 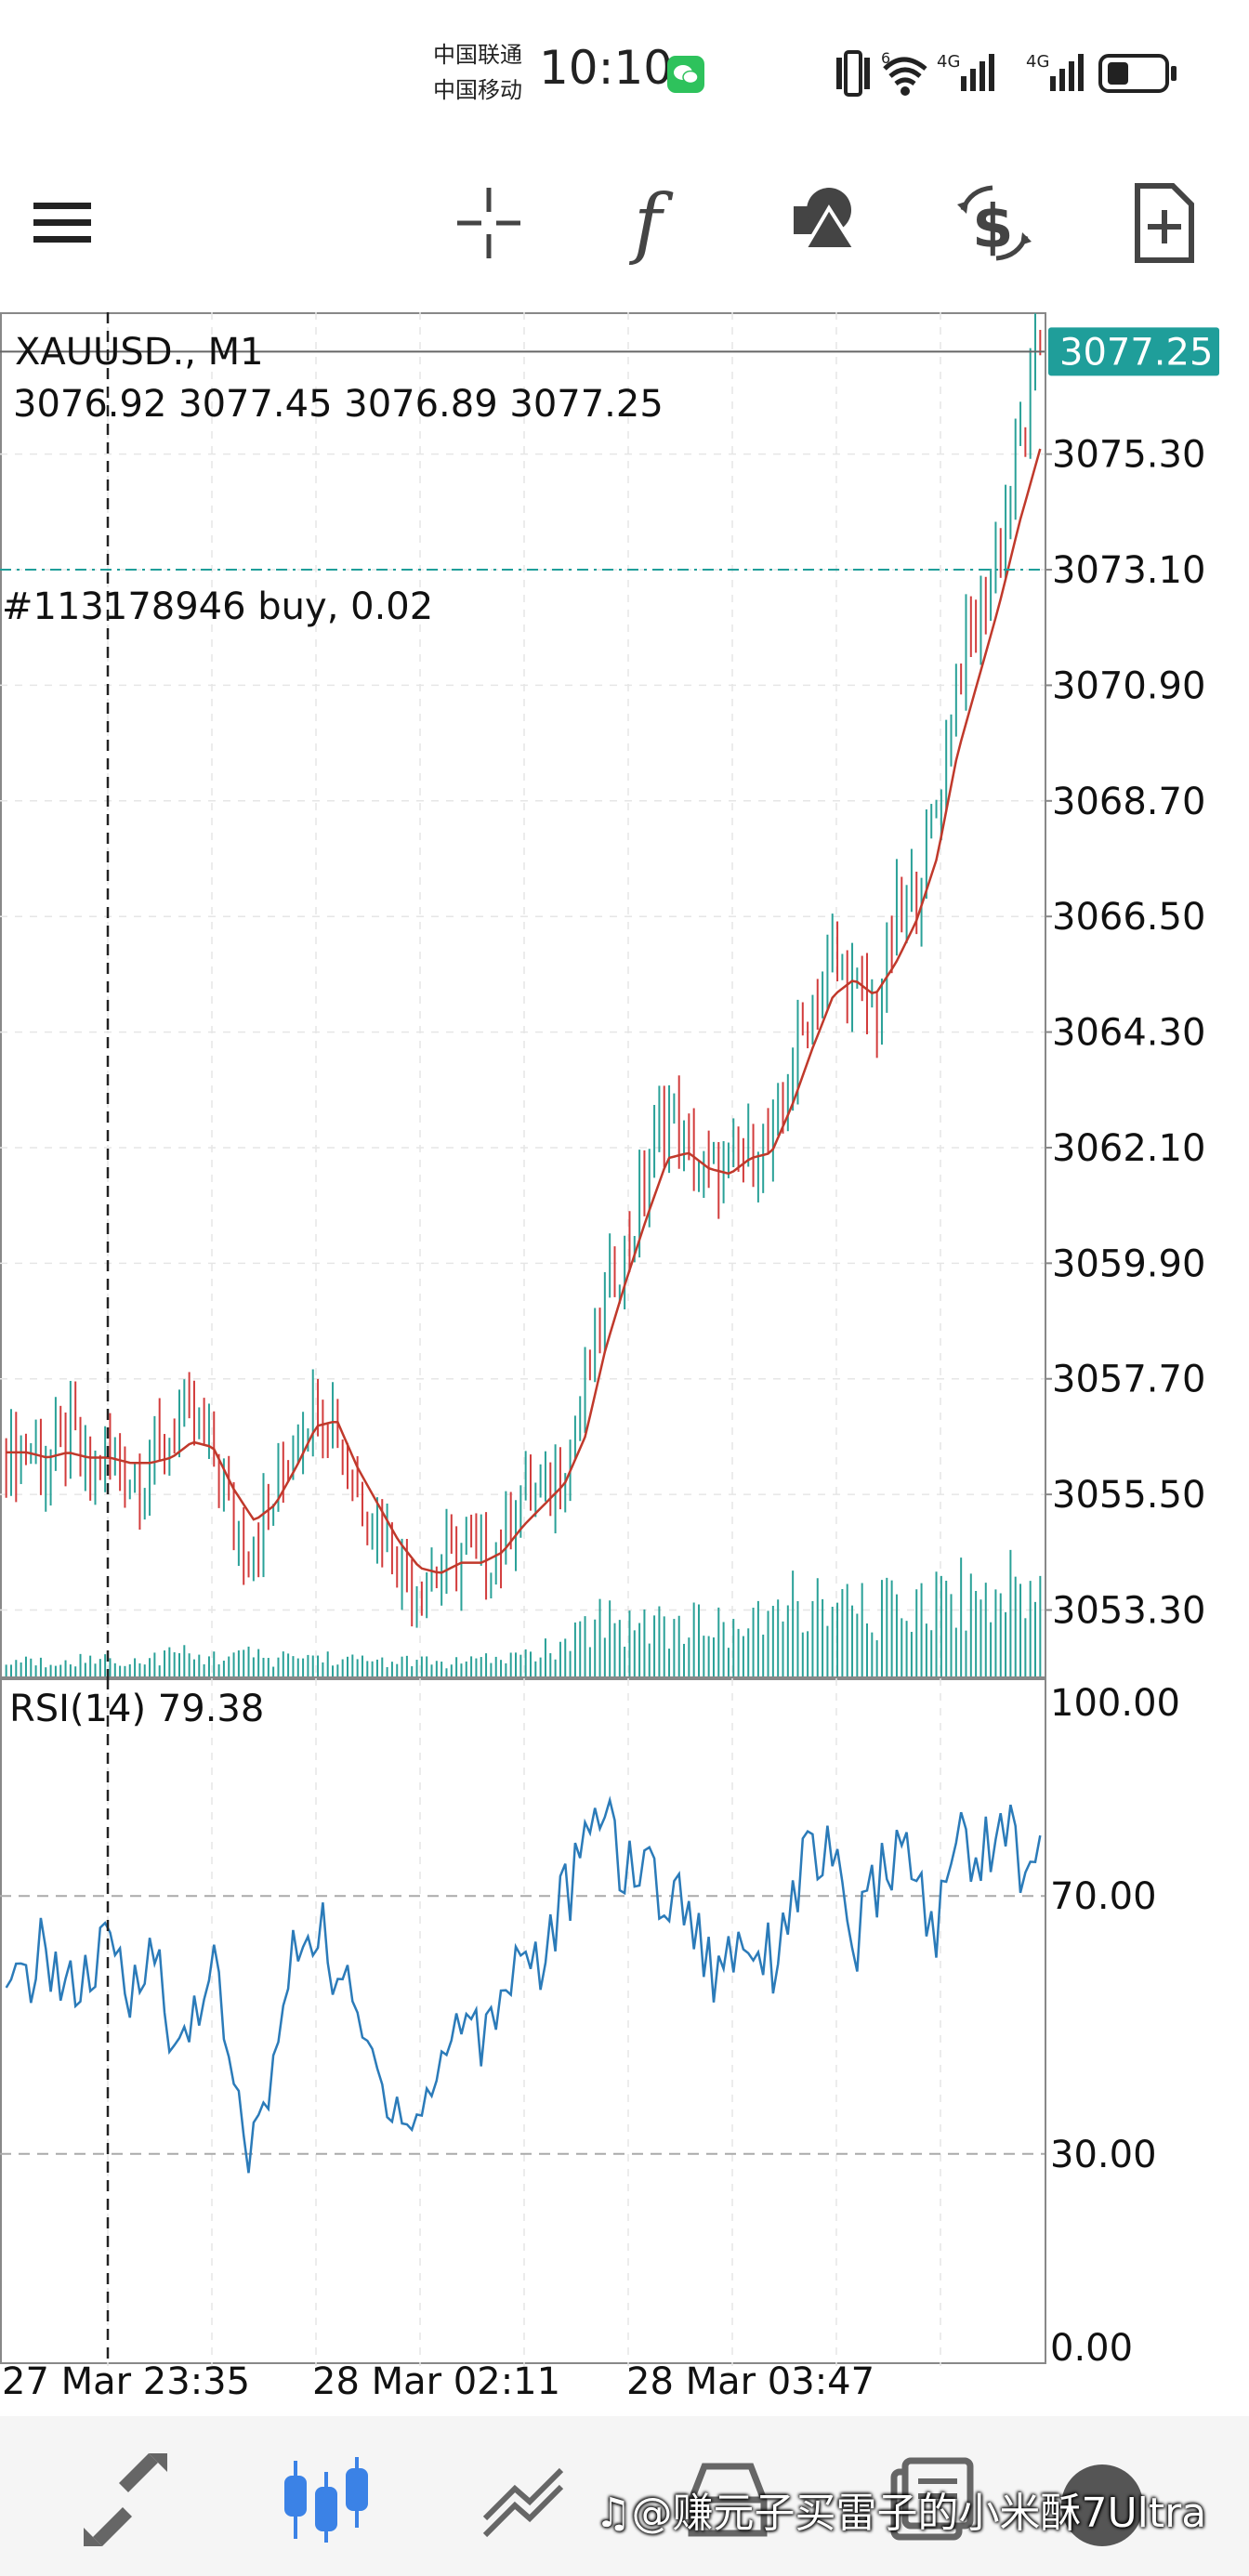 I want to click on price-tick-label: 3059.90, so click(x=1128, y=1263).